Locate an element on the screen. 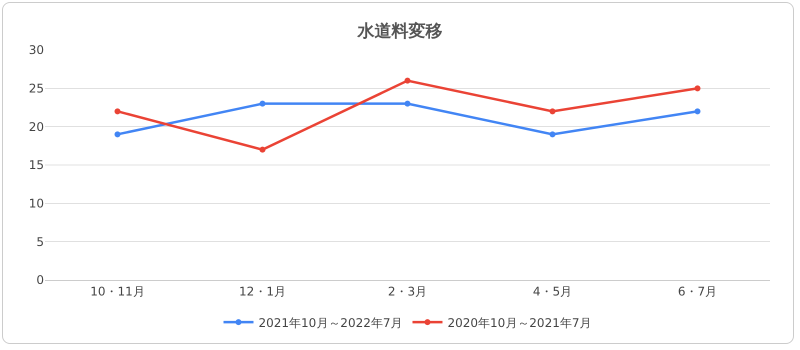 The width and height of the screenshot is (800, 350). x-tick-label: 2・3月 is located at coordinates (408, 291).